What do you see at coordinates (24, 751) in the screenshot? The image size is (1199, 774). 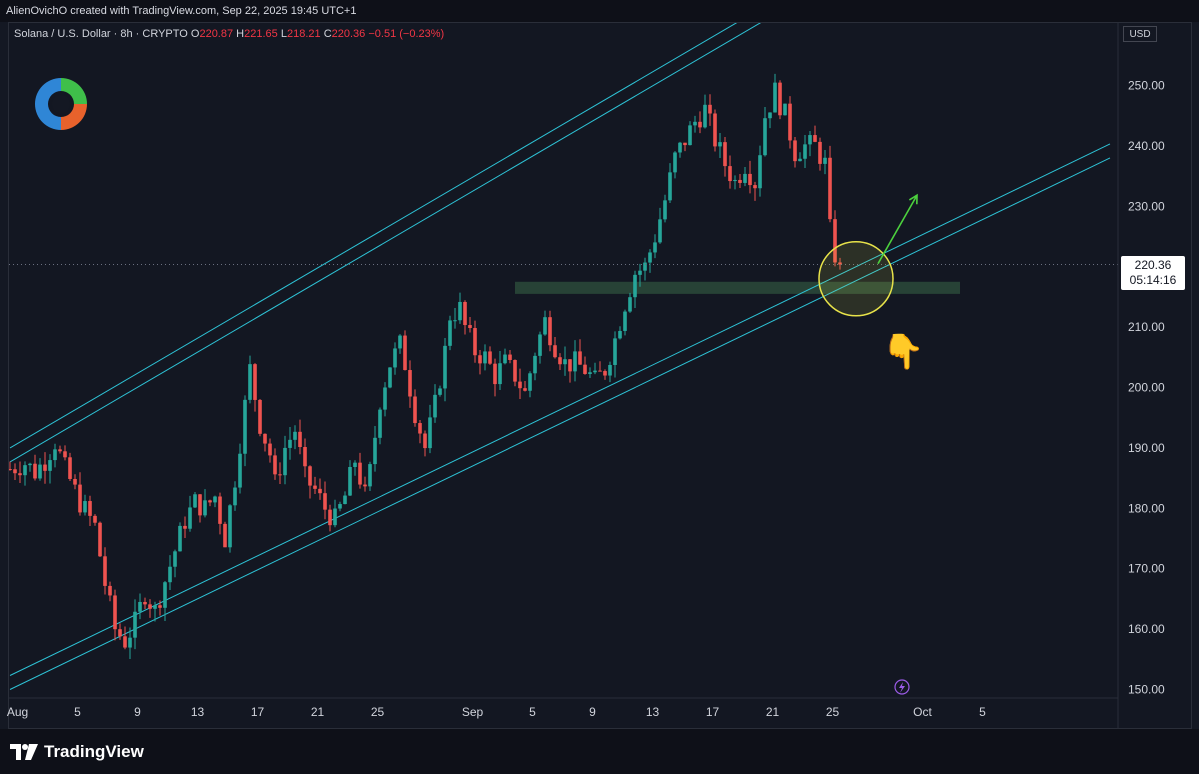 I see `tradingview-logo-icon` at bounding box center [24, 751].